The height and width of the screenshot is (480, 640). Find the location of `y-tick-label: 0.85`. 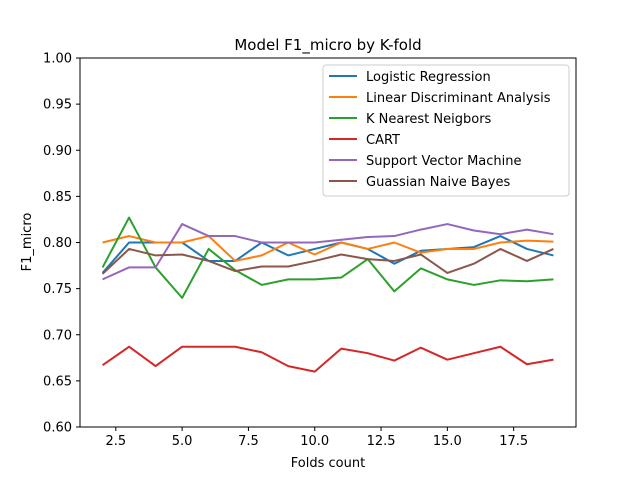

y-tick-label: 0.85 is located at coordinates (57, 197).